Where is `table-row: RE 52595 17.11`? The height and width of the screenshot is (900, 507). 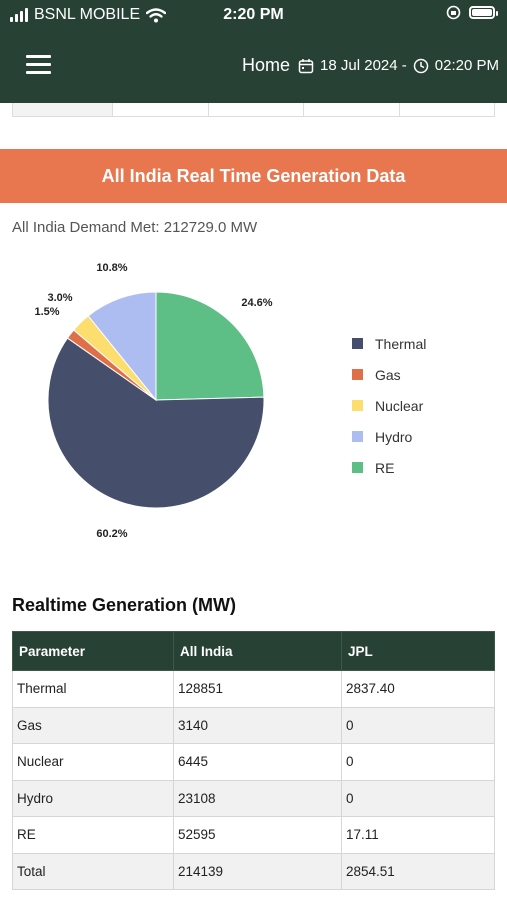
table-row: RE 52595 17.11 is located at coordinates (253, 835).